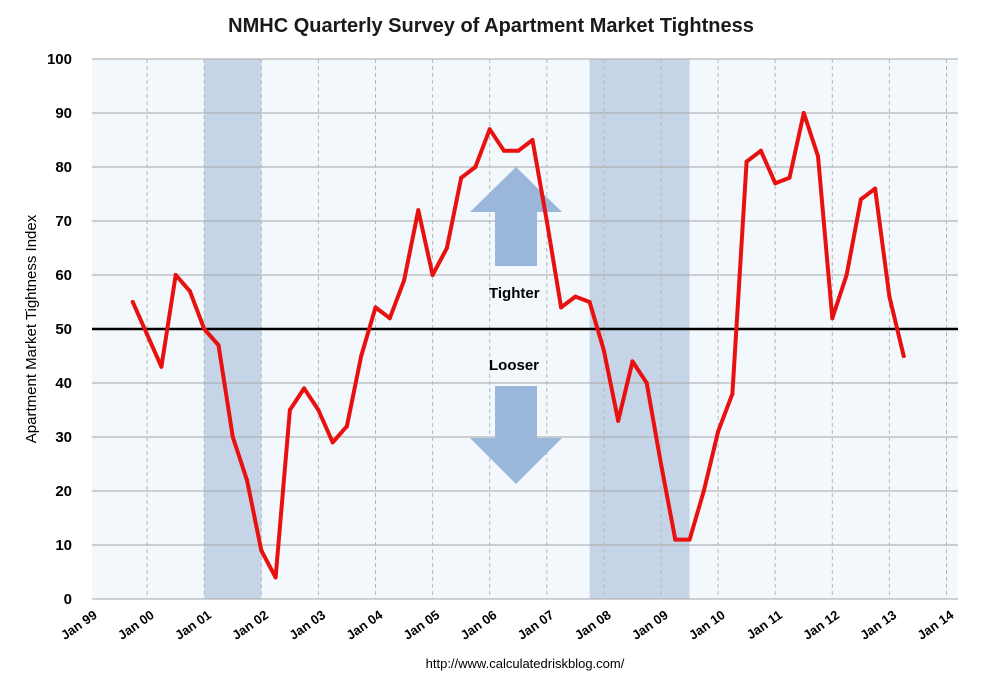  Describe the element at coordinates (516, 216) in the screenshot. I see `tighter-arrow-icon` at that location.